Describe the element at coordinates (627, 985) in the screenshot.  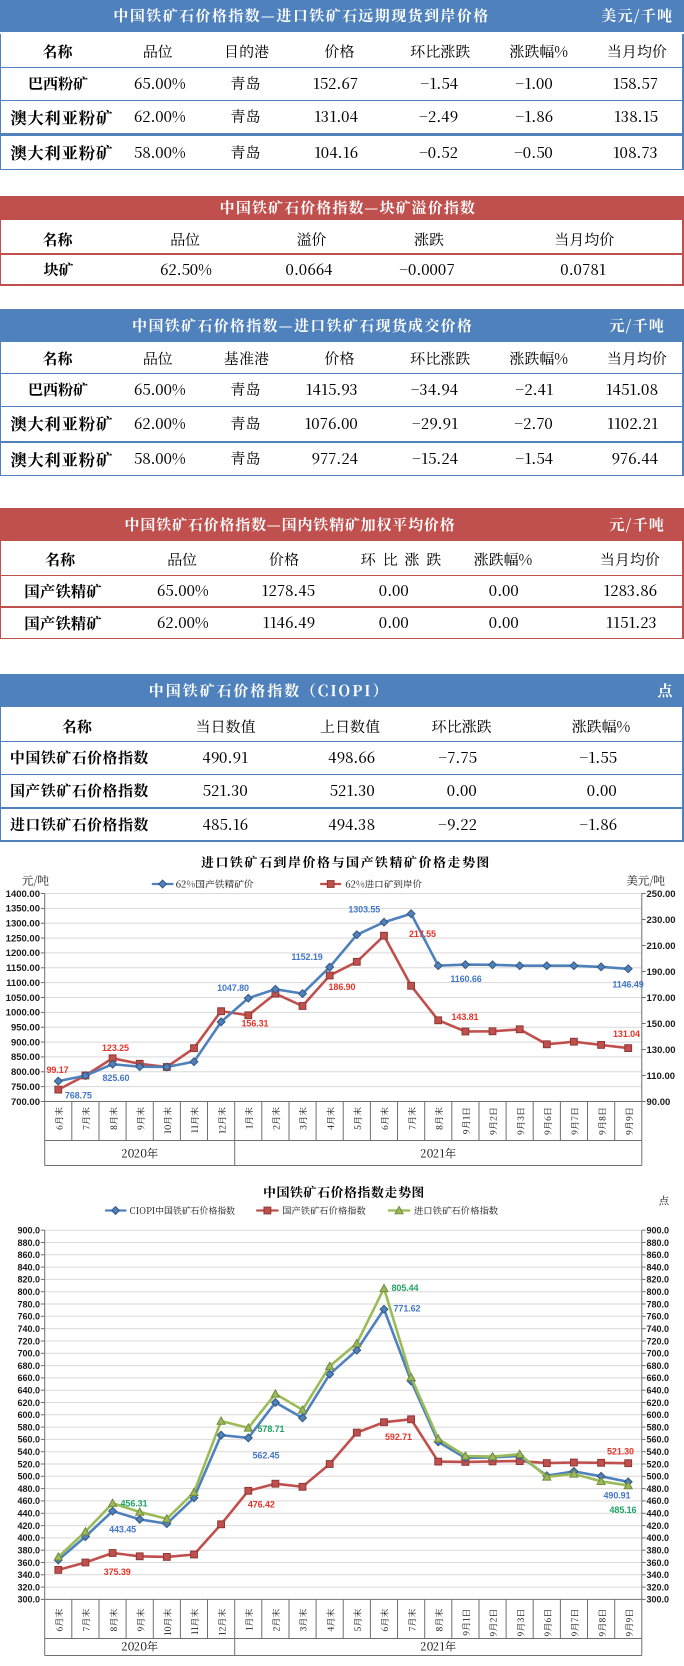
I see `svg-text: 1146.49` at that location.